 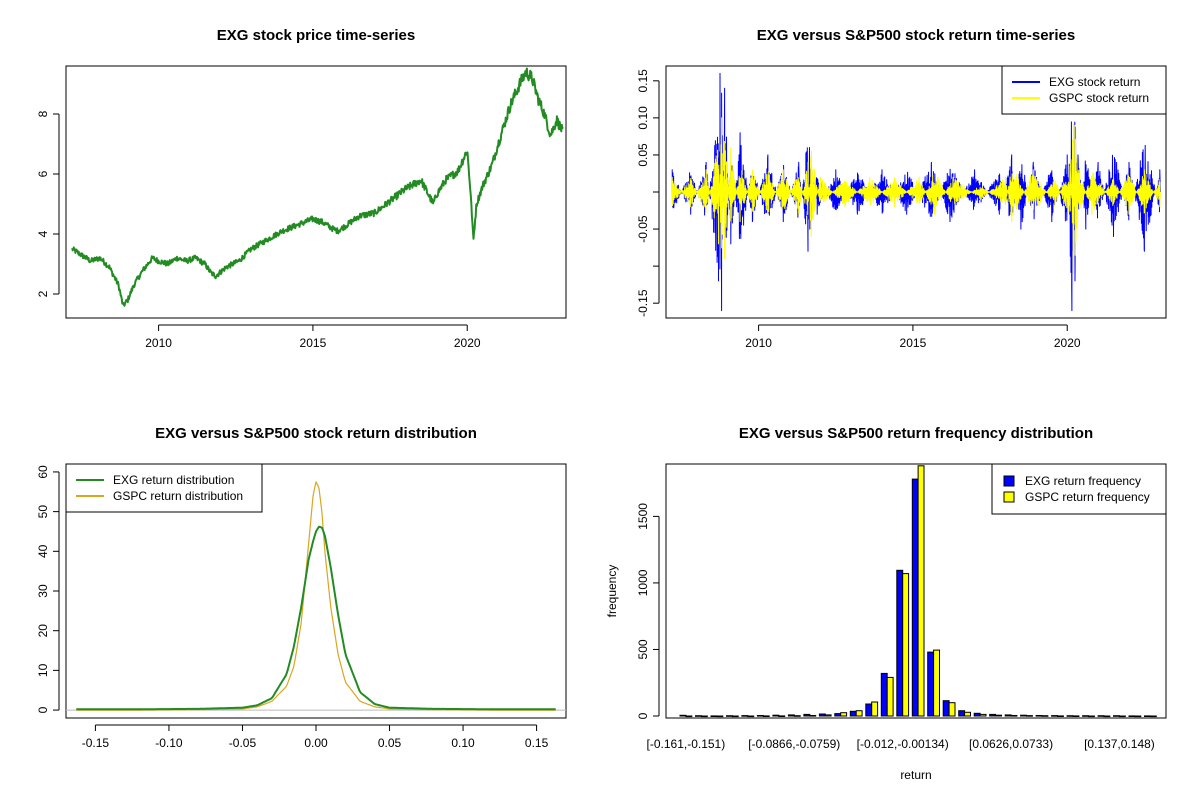 What do you see at coordinates (1119, 744) in the screenshot?
I see `x-category-label: [0.137,0.148)` at bounding box center [1119, 744].